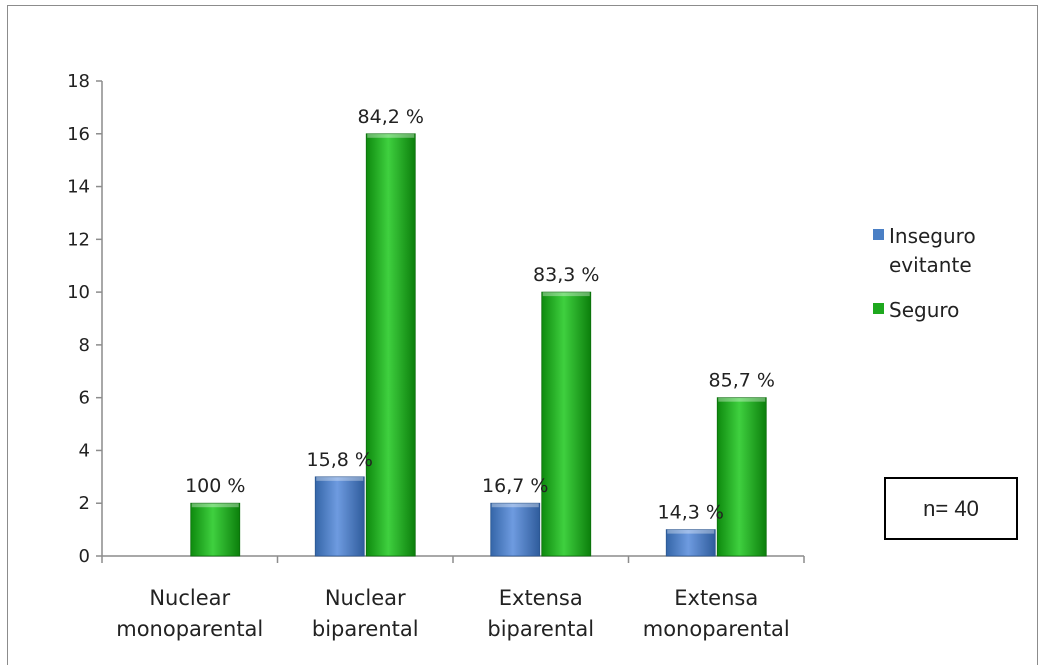 Image resolution: width=1041 pixels, height=665 pixels. What do you see at coordinates (84, 450) in the screenshot?
I see `y-tick-label: 4` at bounding box center [84, 450].